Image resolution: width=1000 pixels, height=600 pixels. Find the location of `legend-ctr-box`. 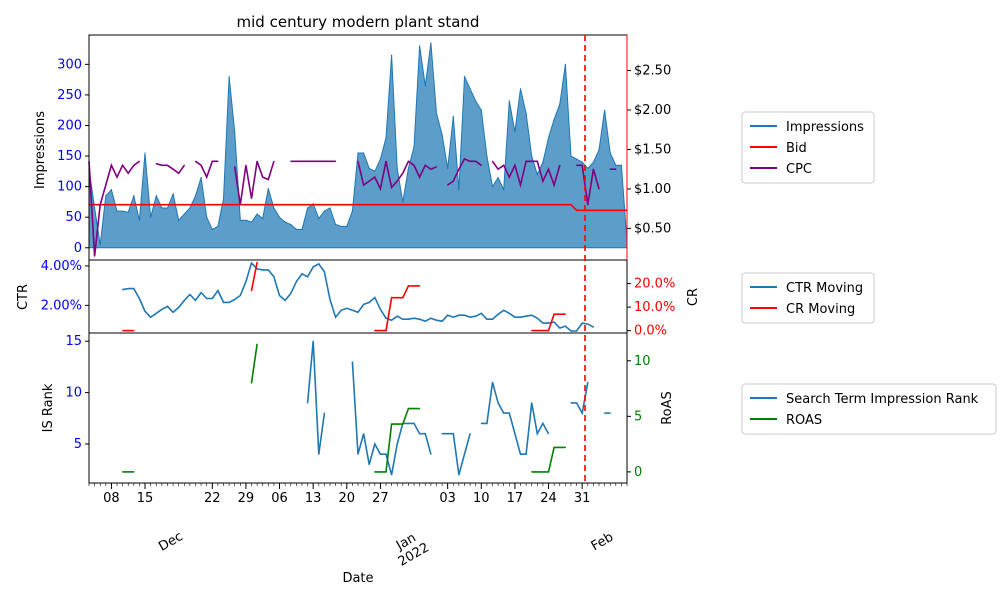

legend-ctr-box is located at coordinates (808, 298).